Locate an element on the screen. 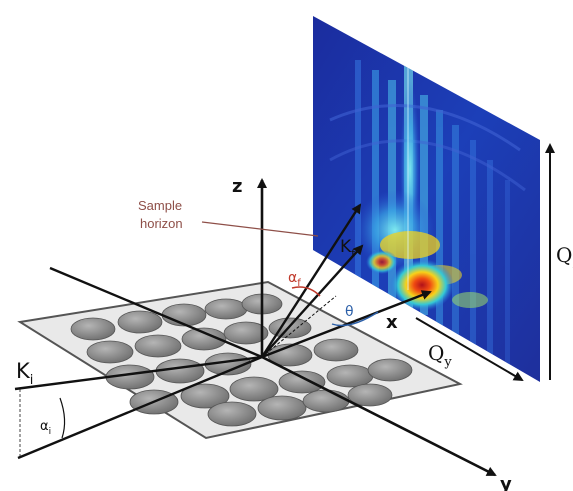 The image size is (573, 491). y-axis-label: y is located at coordinates (506, 482).